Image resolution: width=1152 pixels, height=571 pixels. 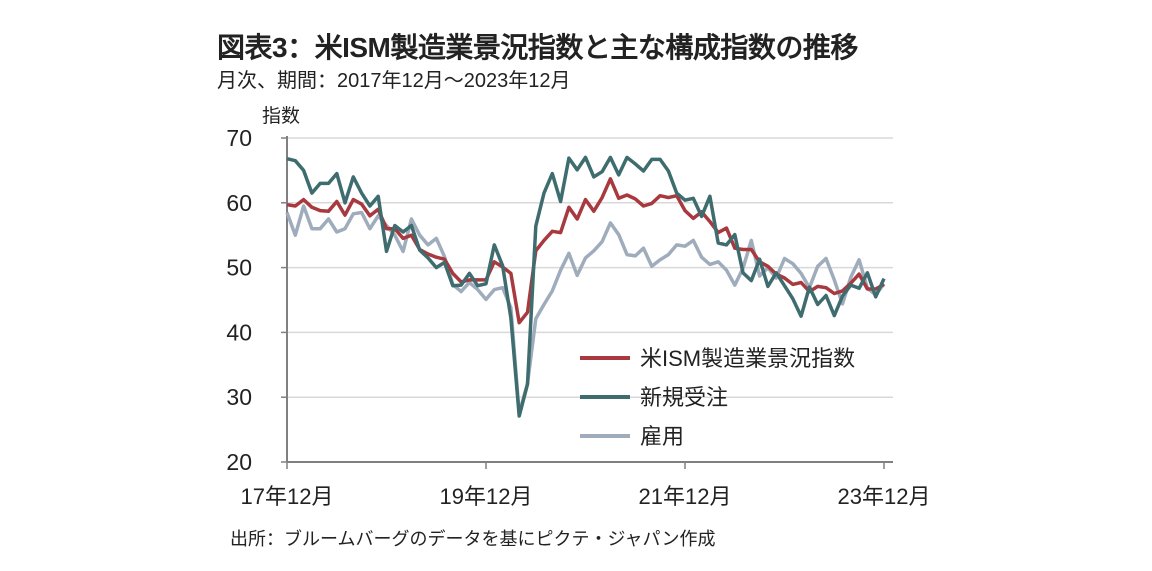 I want to click on chart-subtitle: 月次、期間：2017年12月～2023年12月, so click(x=394, y=81).